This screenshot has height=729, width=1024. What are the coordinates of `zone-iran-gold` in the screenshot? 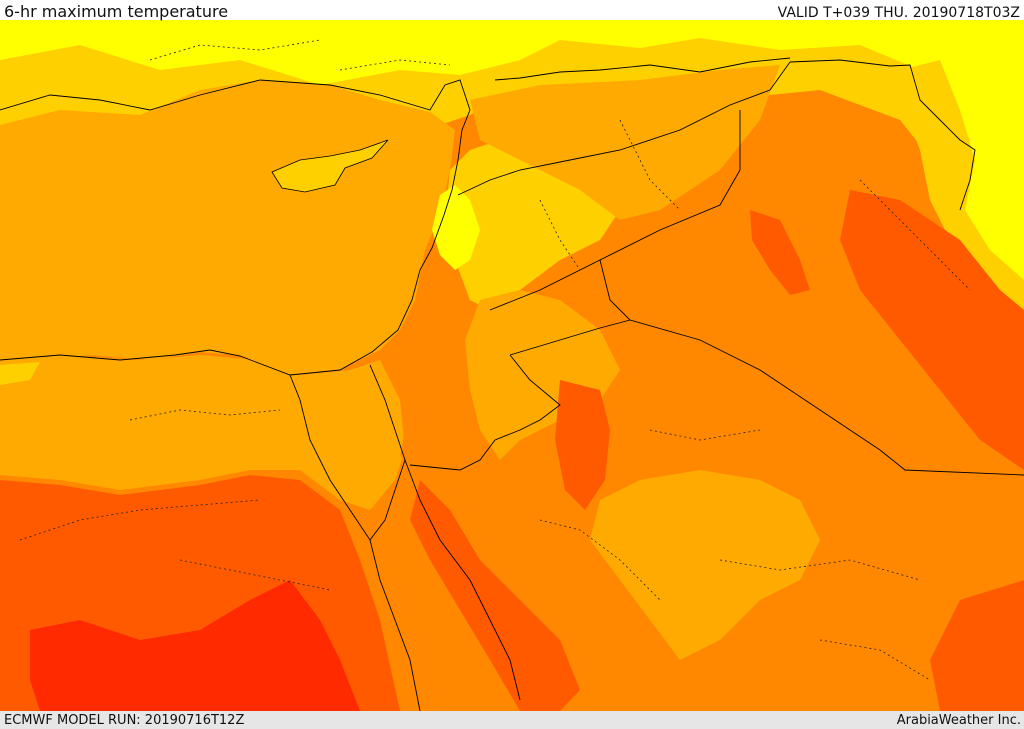 It's located at (962, 190).